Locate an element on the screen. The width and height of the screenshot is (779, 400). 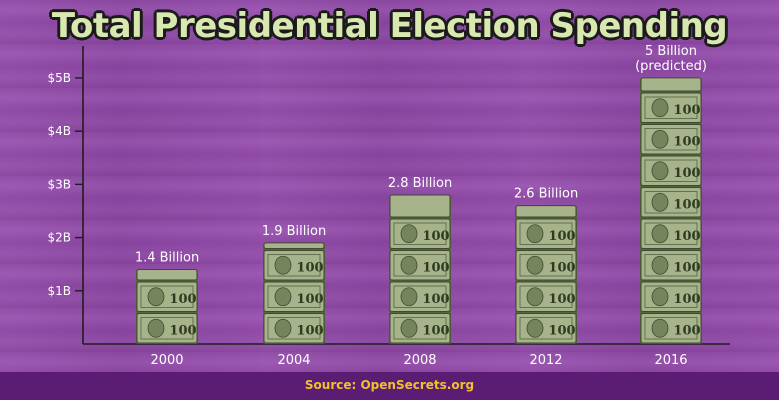
data-label: 1.4 Billion is located at coordinates (167, 258).